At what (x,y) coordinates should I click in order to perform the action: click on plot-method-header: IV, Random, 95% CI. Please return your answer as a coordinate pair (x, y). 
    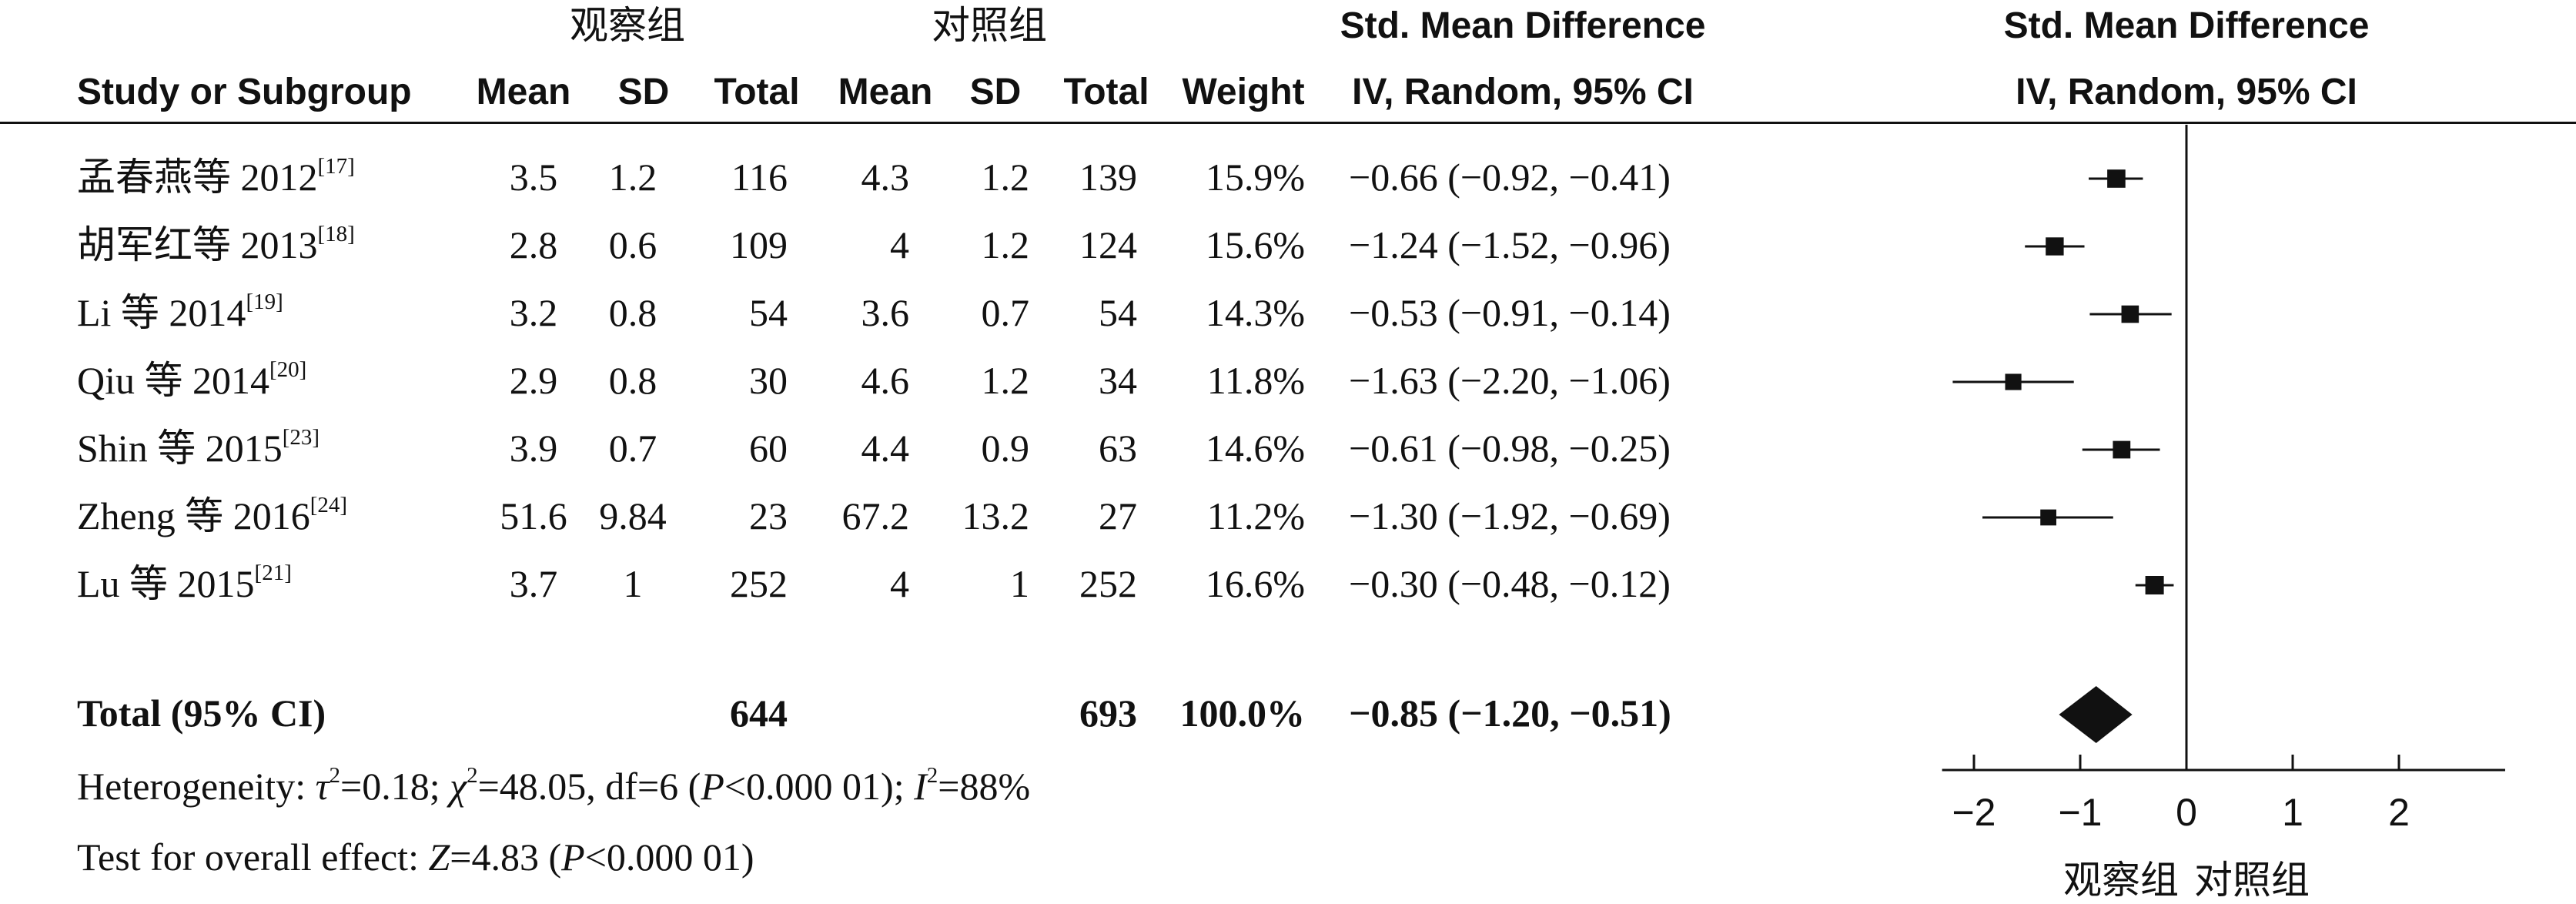
    Looking at the image, I should click on (2186, 92).